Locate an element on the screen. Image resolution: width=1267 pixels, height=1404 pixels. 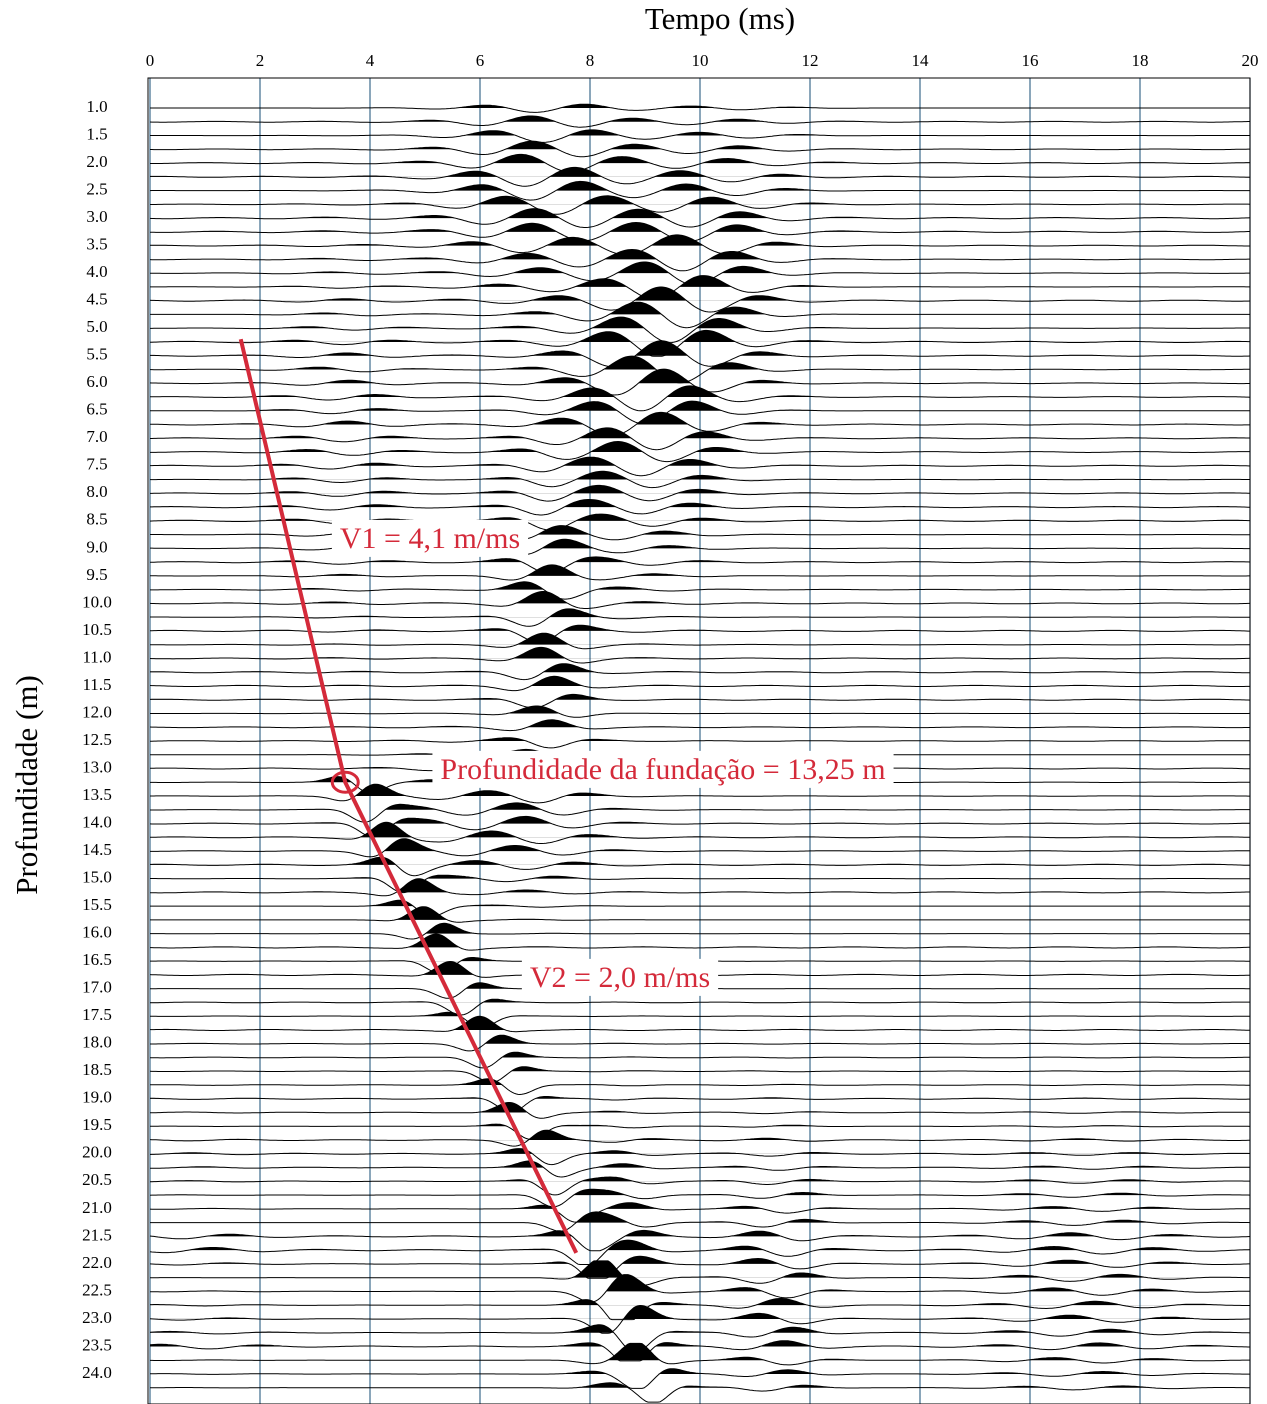
y-tick-label: 8.0 is located at coordinates (96, 491).